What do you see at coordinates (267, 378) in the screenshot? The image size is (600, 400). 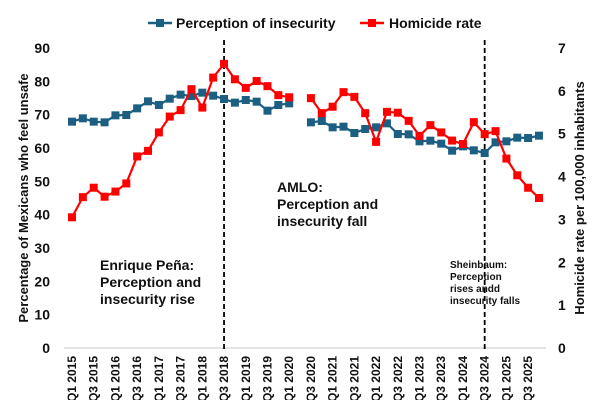 I see `x-tick-label: Q3 2019` at bounding box center [267, 378].